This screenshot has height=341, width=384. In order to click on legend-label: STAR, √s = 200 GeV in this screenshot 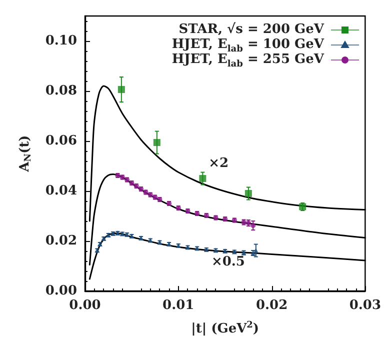, I will do `click(251, 29)`.